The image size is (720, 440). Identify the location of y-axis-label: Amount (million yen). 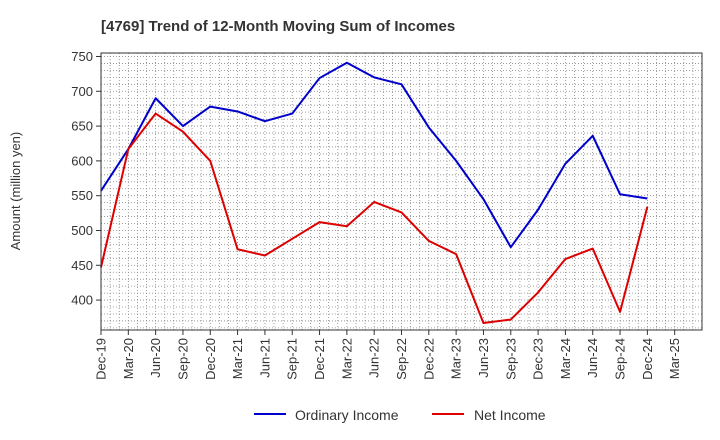
(15, 191).